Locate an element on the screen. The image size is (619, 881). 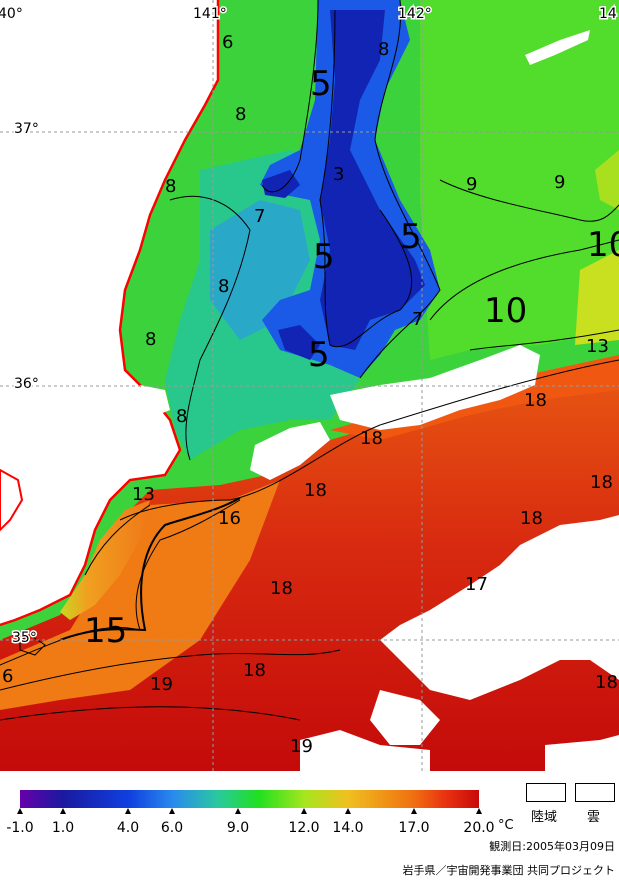
scale-tick-label: 12.0 is located at coordinates (304, 828).